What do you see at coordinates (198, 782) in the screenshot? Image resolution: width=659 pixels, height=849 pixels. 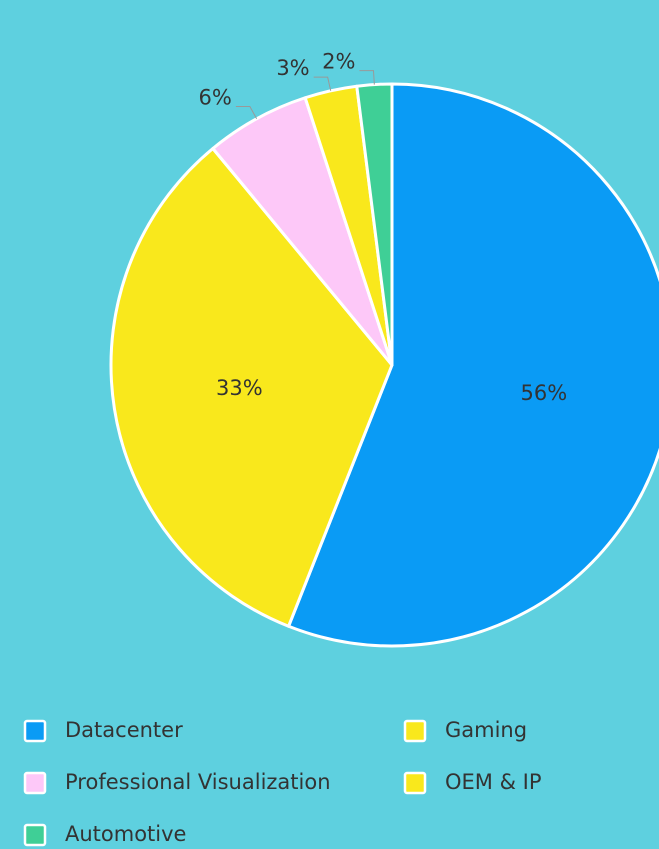 I see `legend-label: Professional Visualization` at bounding box center [198, 782].